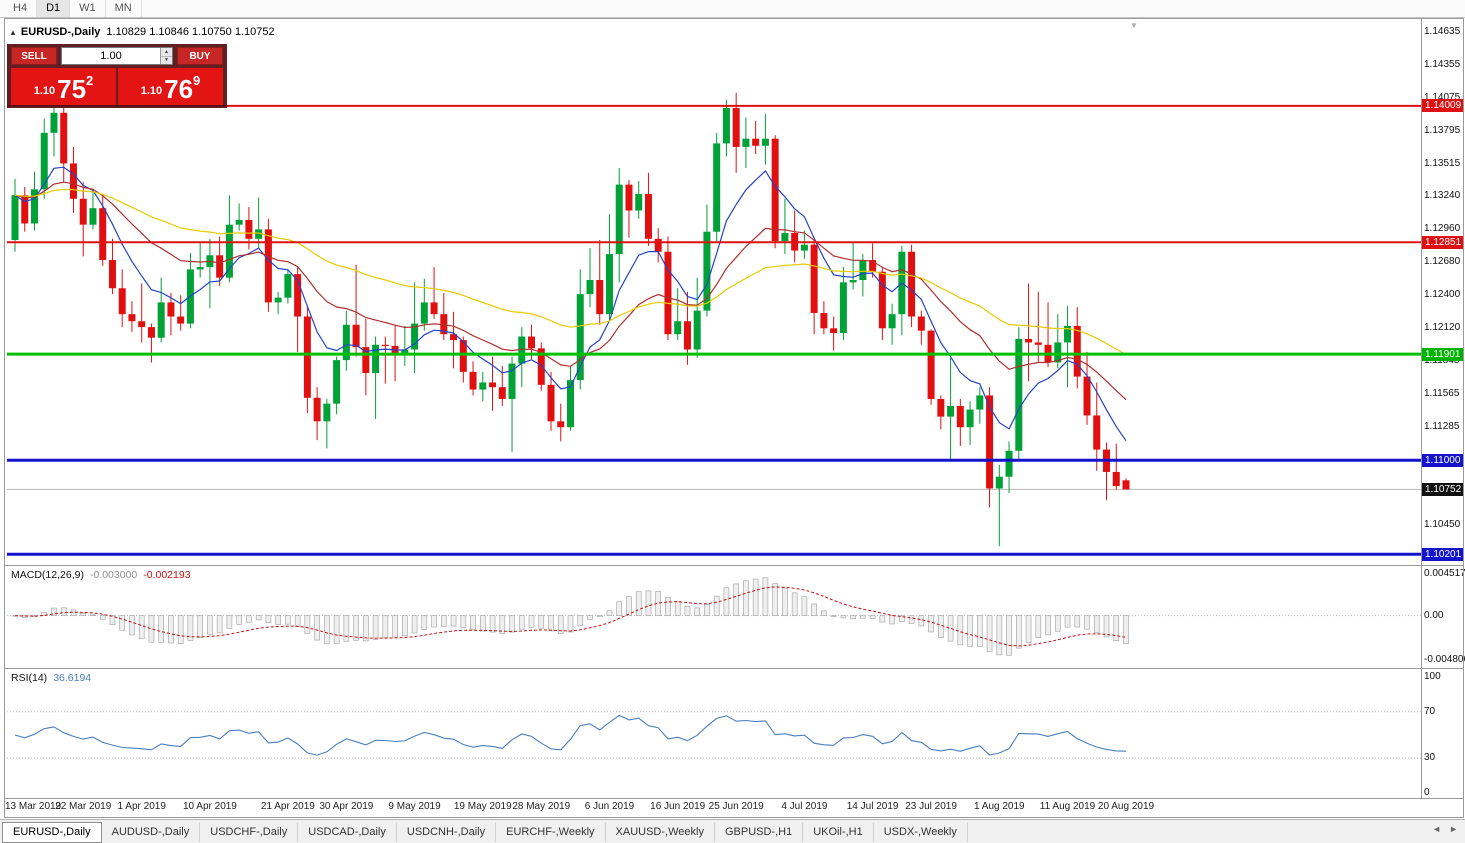  I want to click on price-level-badge: 1.10752, so click(1443, 489).